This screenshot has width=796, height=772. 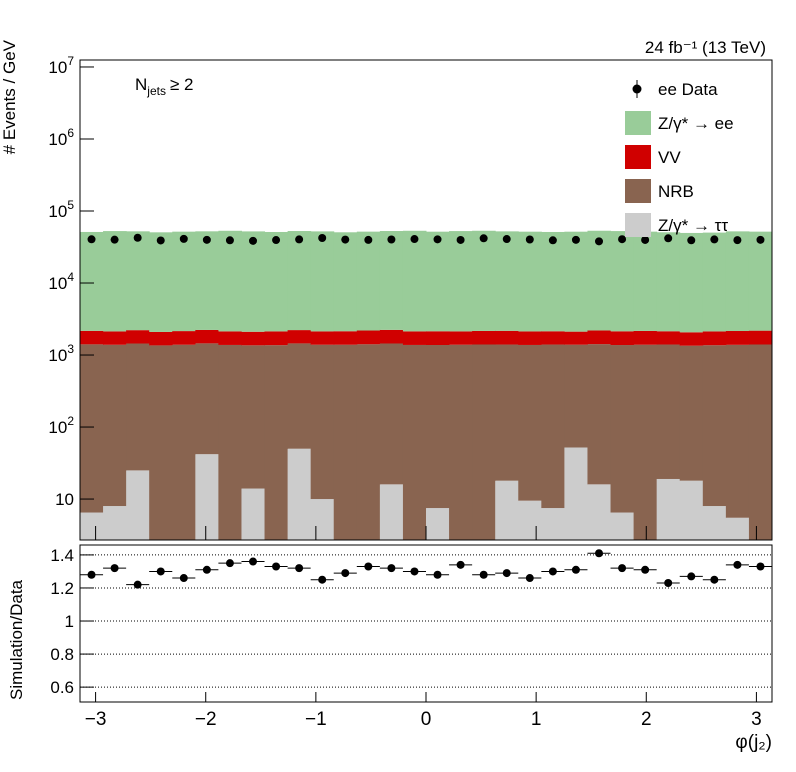 What do you see at coordinates (536, 719) in the screenshot?
I see `x-tick-label: 1` at bounding box center [536, 719].